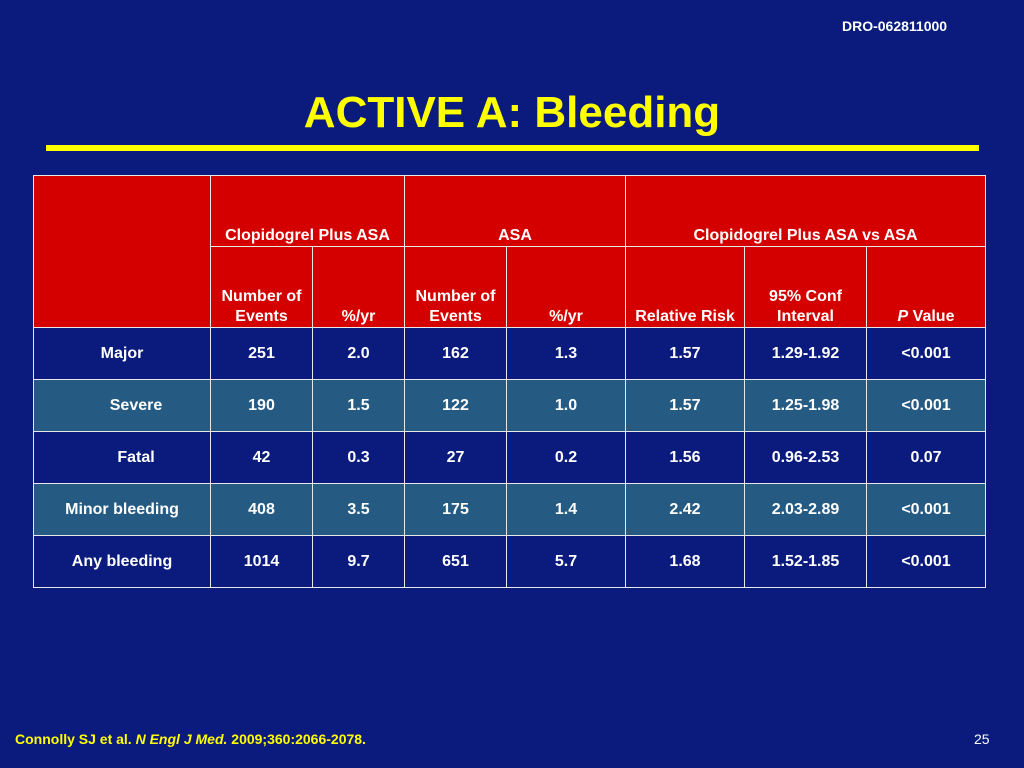 The height and width of the screenshot is (768, 1024). I want to click on cell-asa-events: 122, so click(455, 405).